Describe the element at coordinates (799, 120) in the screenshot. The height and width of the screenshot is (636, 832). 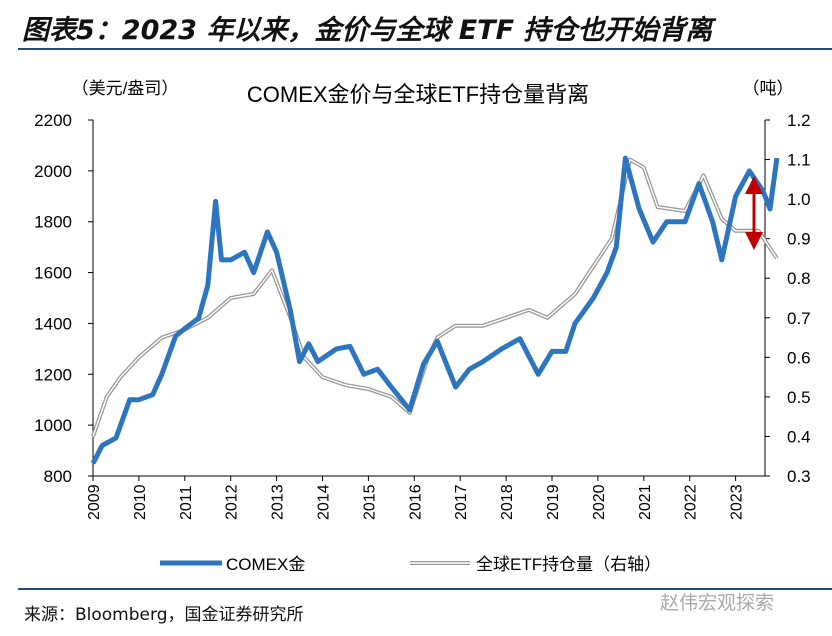
I see `y2-tick-label: 1.2` at that location.